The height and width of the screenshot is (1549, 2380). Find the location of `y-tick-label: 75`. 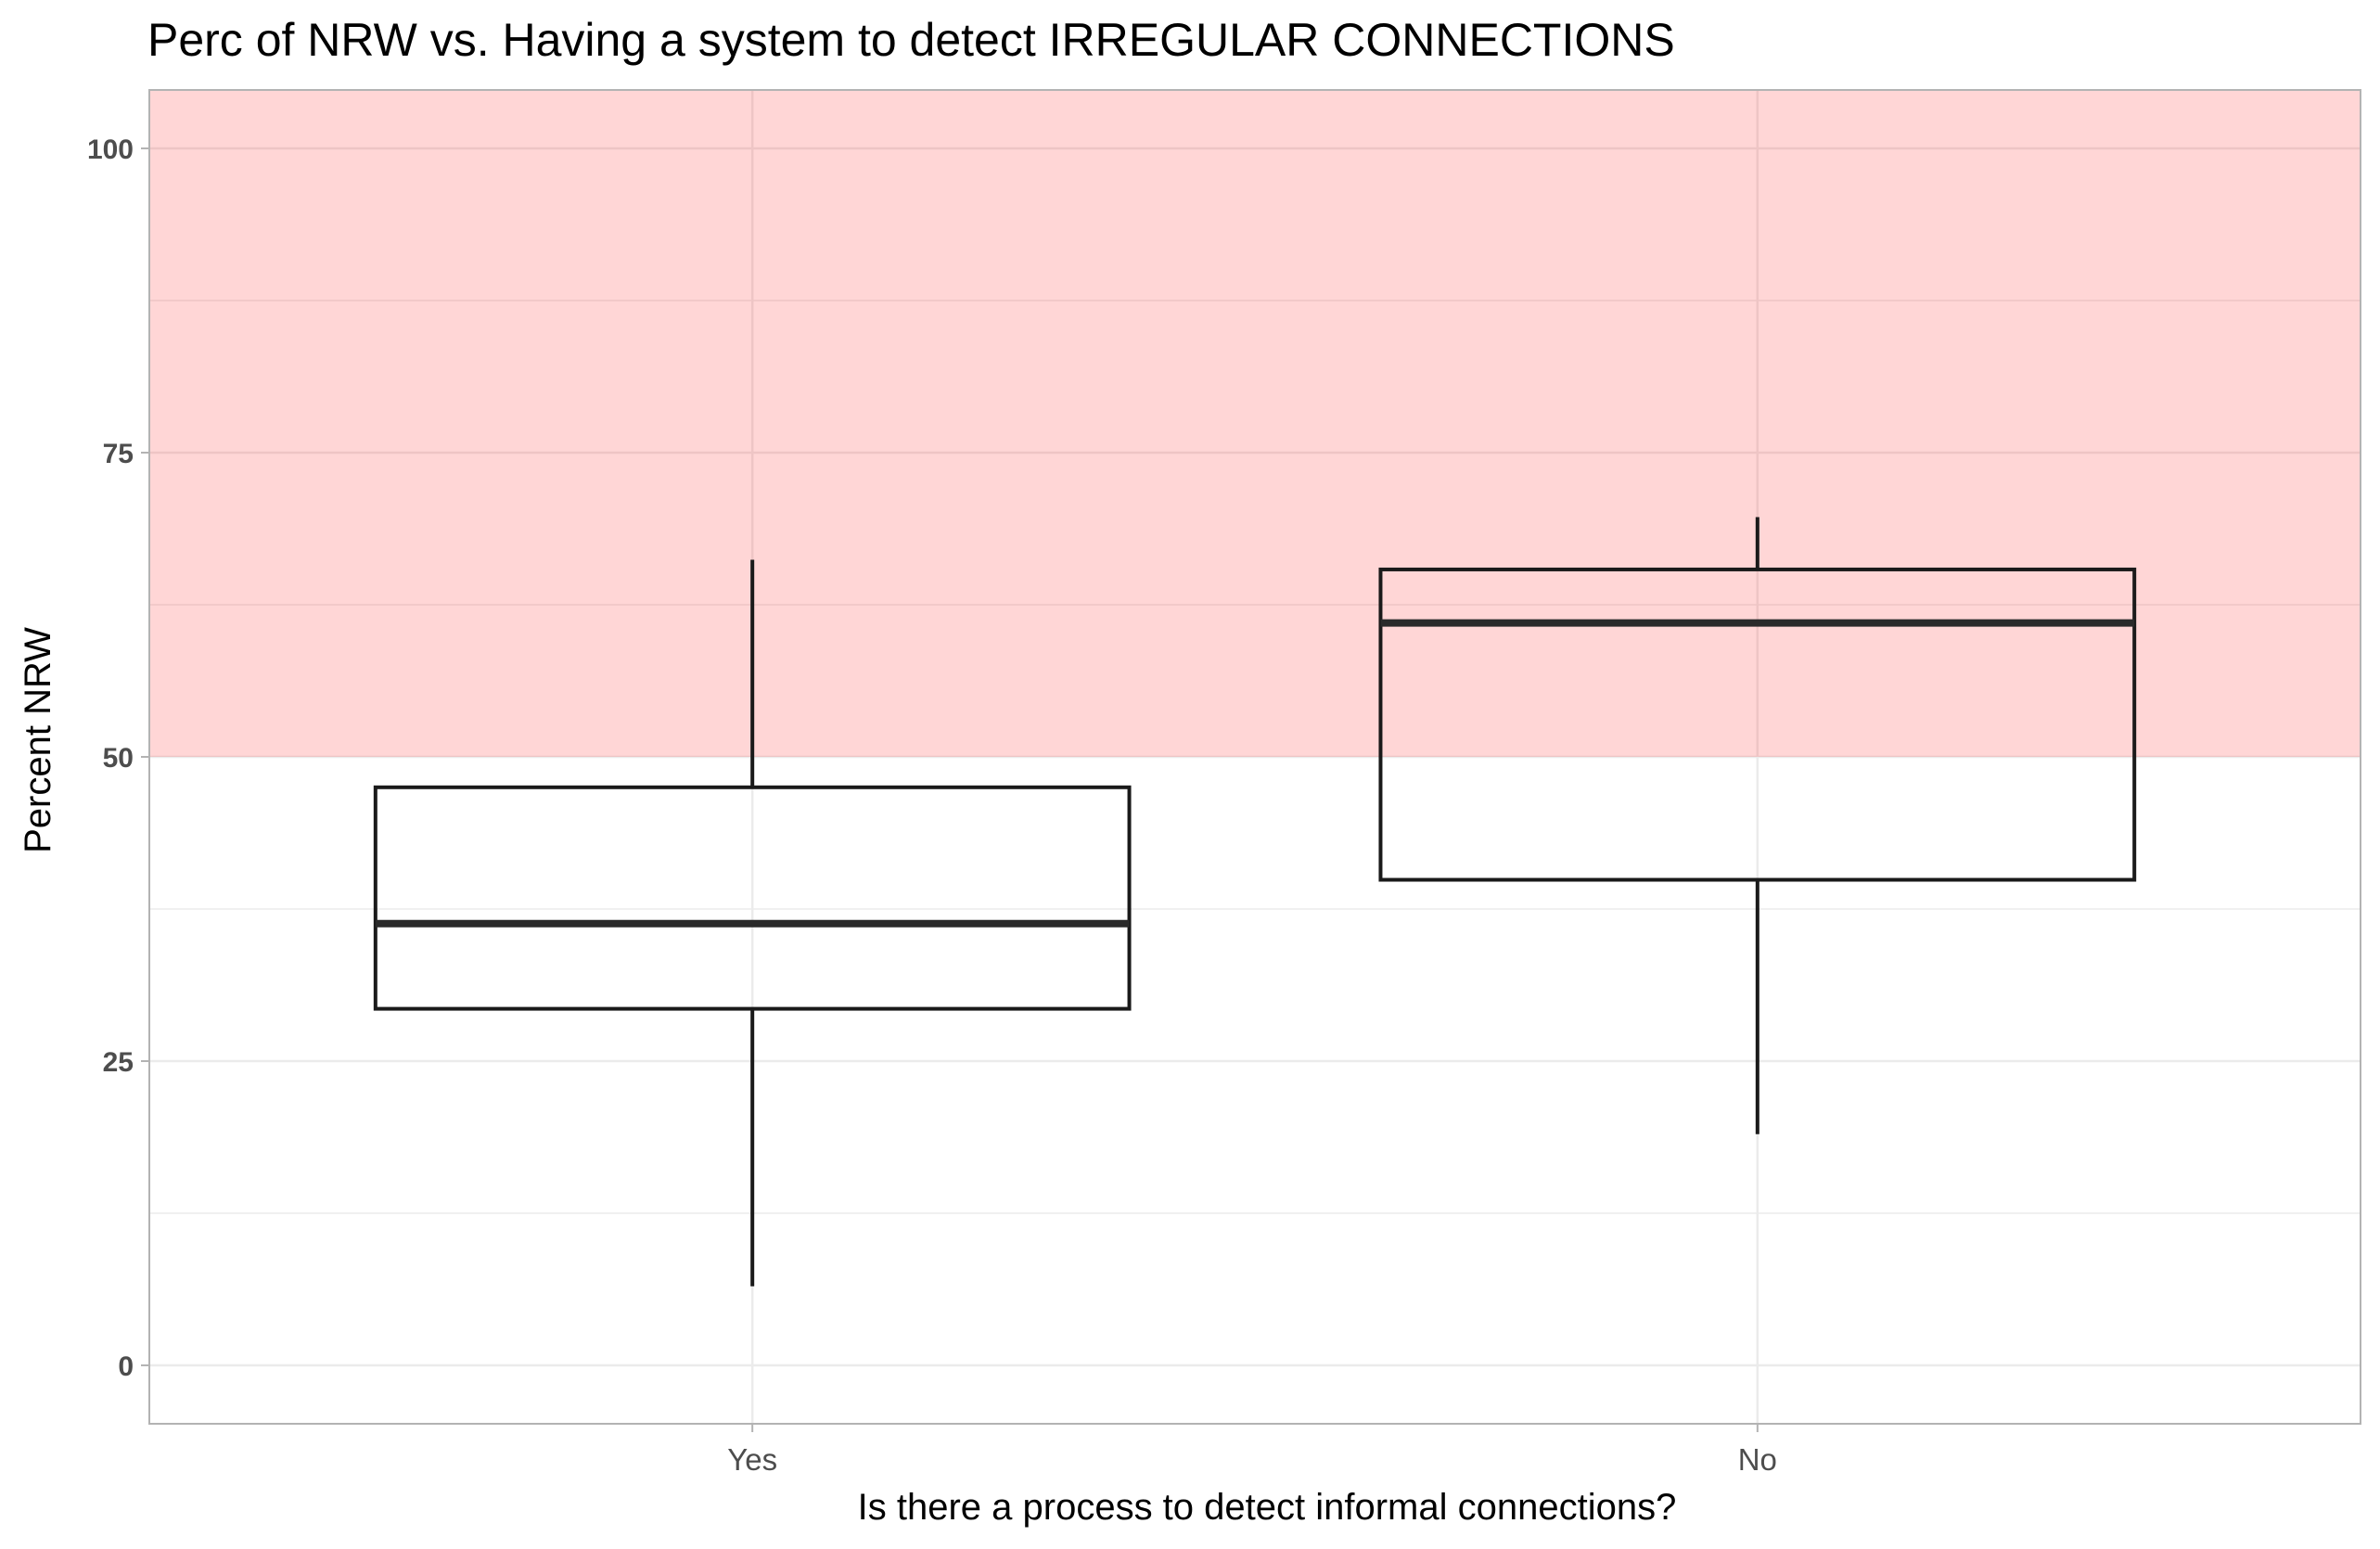

y-tick-label: 75 is located at coordinates (118, 454).